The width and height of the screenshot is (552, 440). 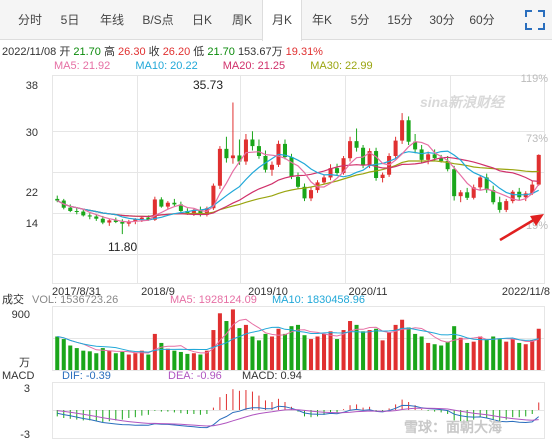 What do you see at coordinates (158, 20) in the screenshot?
I see `tab-bs-points: B/S点` at bounding box center [158, 20].